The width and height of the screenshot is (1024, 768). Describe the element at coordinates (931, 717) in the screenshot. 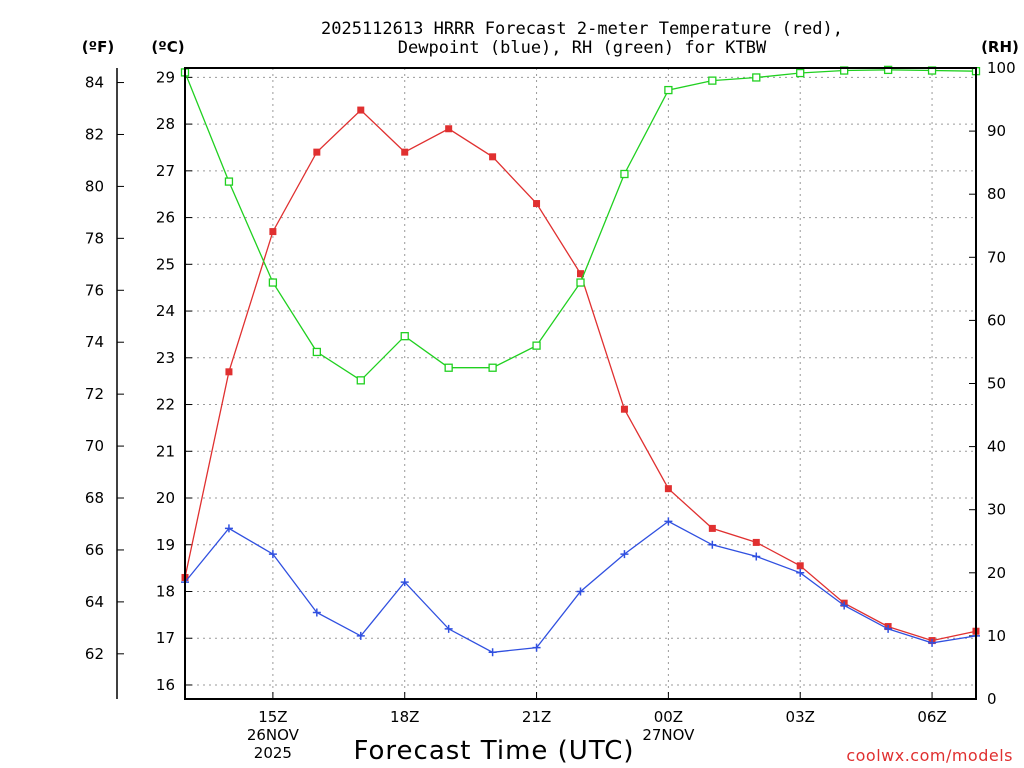

I see `time-tick-label: 06Z` at that location.